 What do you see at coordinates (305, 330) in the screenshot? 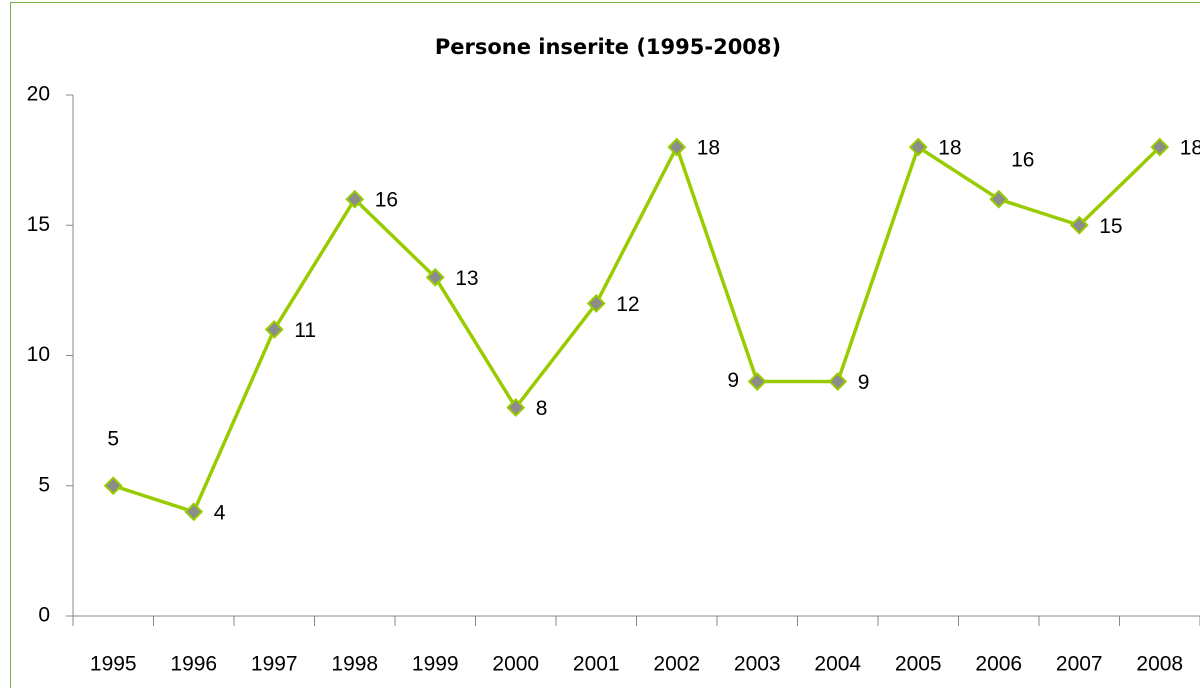
I see `data-label: 11` at bounding box center [305, 330].